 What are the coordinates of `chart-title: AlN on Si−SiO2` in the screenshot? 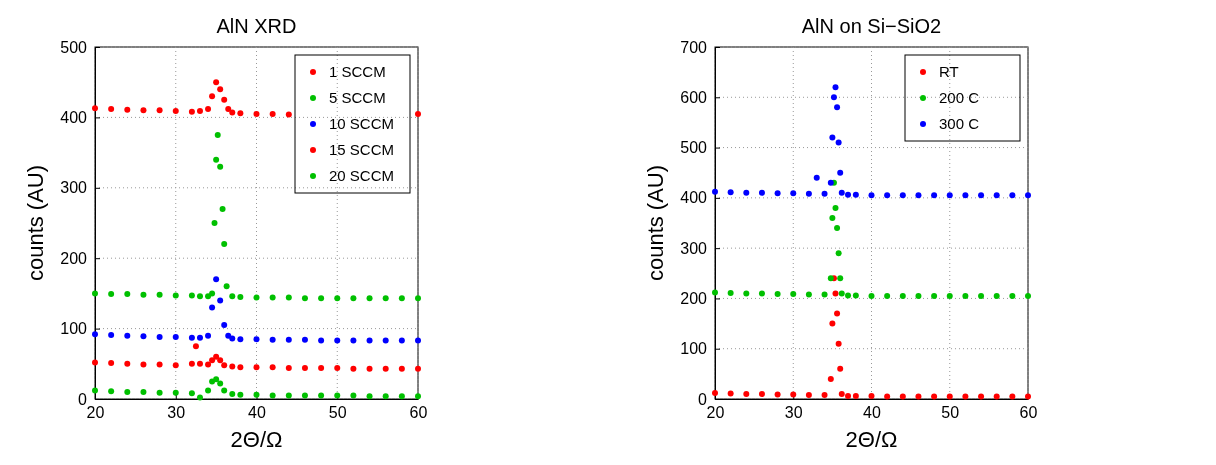 It's located at (871, 26).